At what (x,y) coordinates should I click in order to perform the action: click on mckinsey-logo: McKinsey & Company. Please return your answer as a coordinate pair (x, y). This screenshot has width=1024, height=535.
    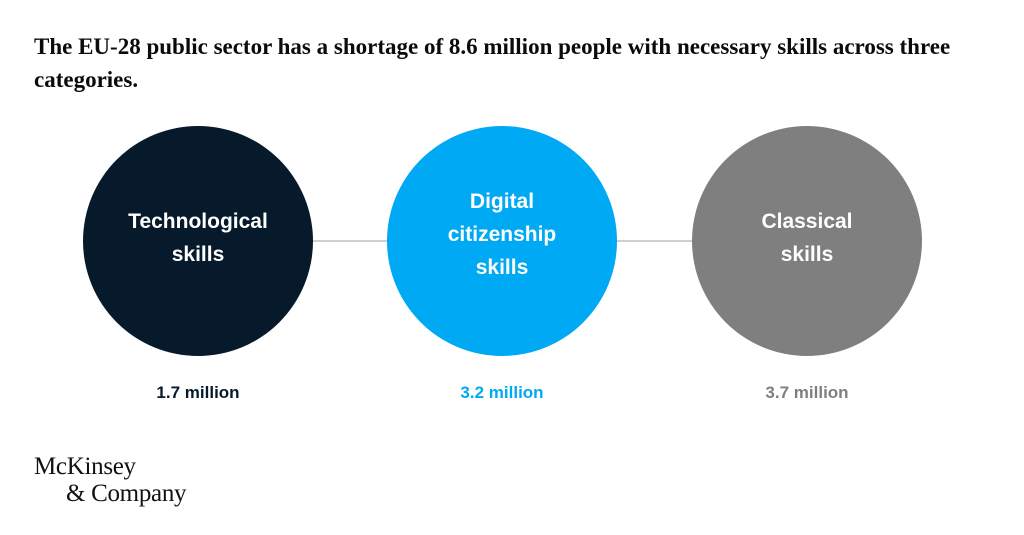
    Looking at the image, I should click on (110, 480).